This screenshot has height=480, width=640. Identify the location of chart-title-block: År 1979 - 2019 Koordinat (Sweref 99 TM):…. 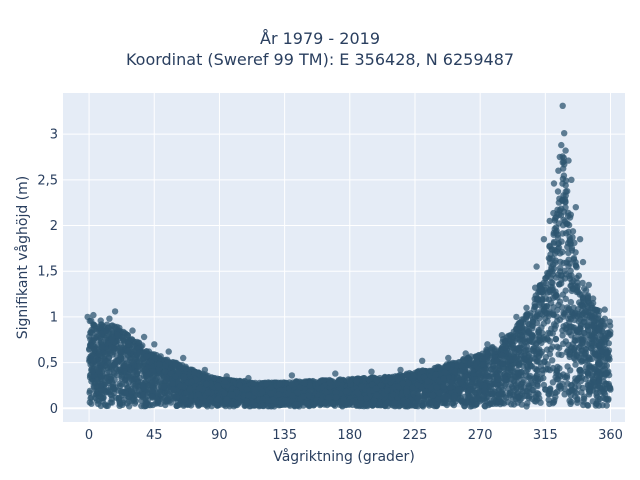
(320, 49).